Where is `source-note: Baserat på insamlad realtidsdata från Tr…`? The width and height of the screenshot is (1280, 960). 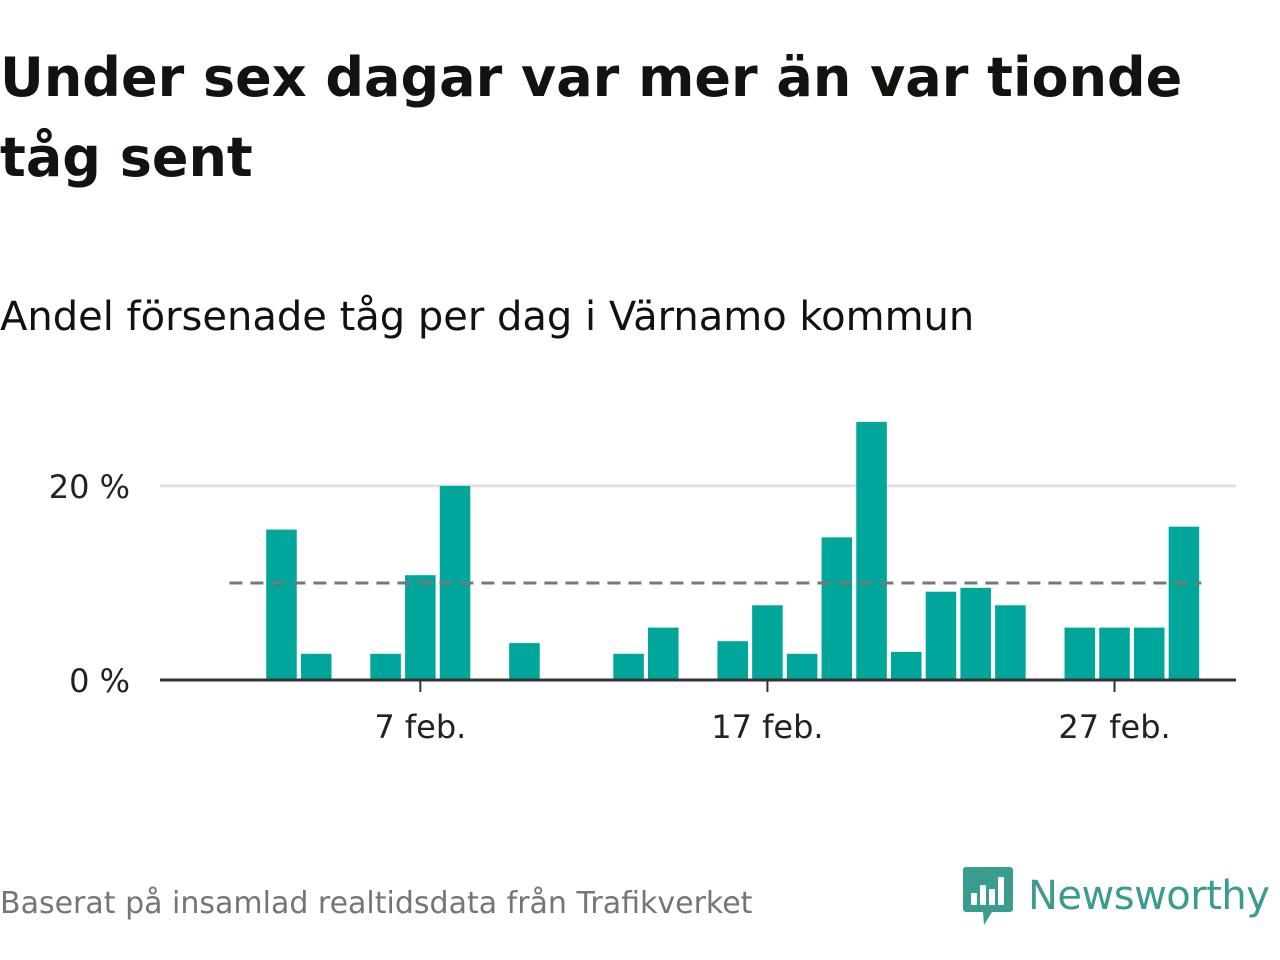 source-note: Baserat på insamlad realtidsdata från Tr… is located at coordinates (376, 903).